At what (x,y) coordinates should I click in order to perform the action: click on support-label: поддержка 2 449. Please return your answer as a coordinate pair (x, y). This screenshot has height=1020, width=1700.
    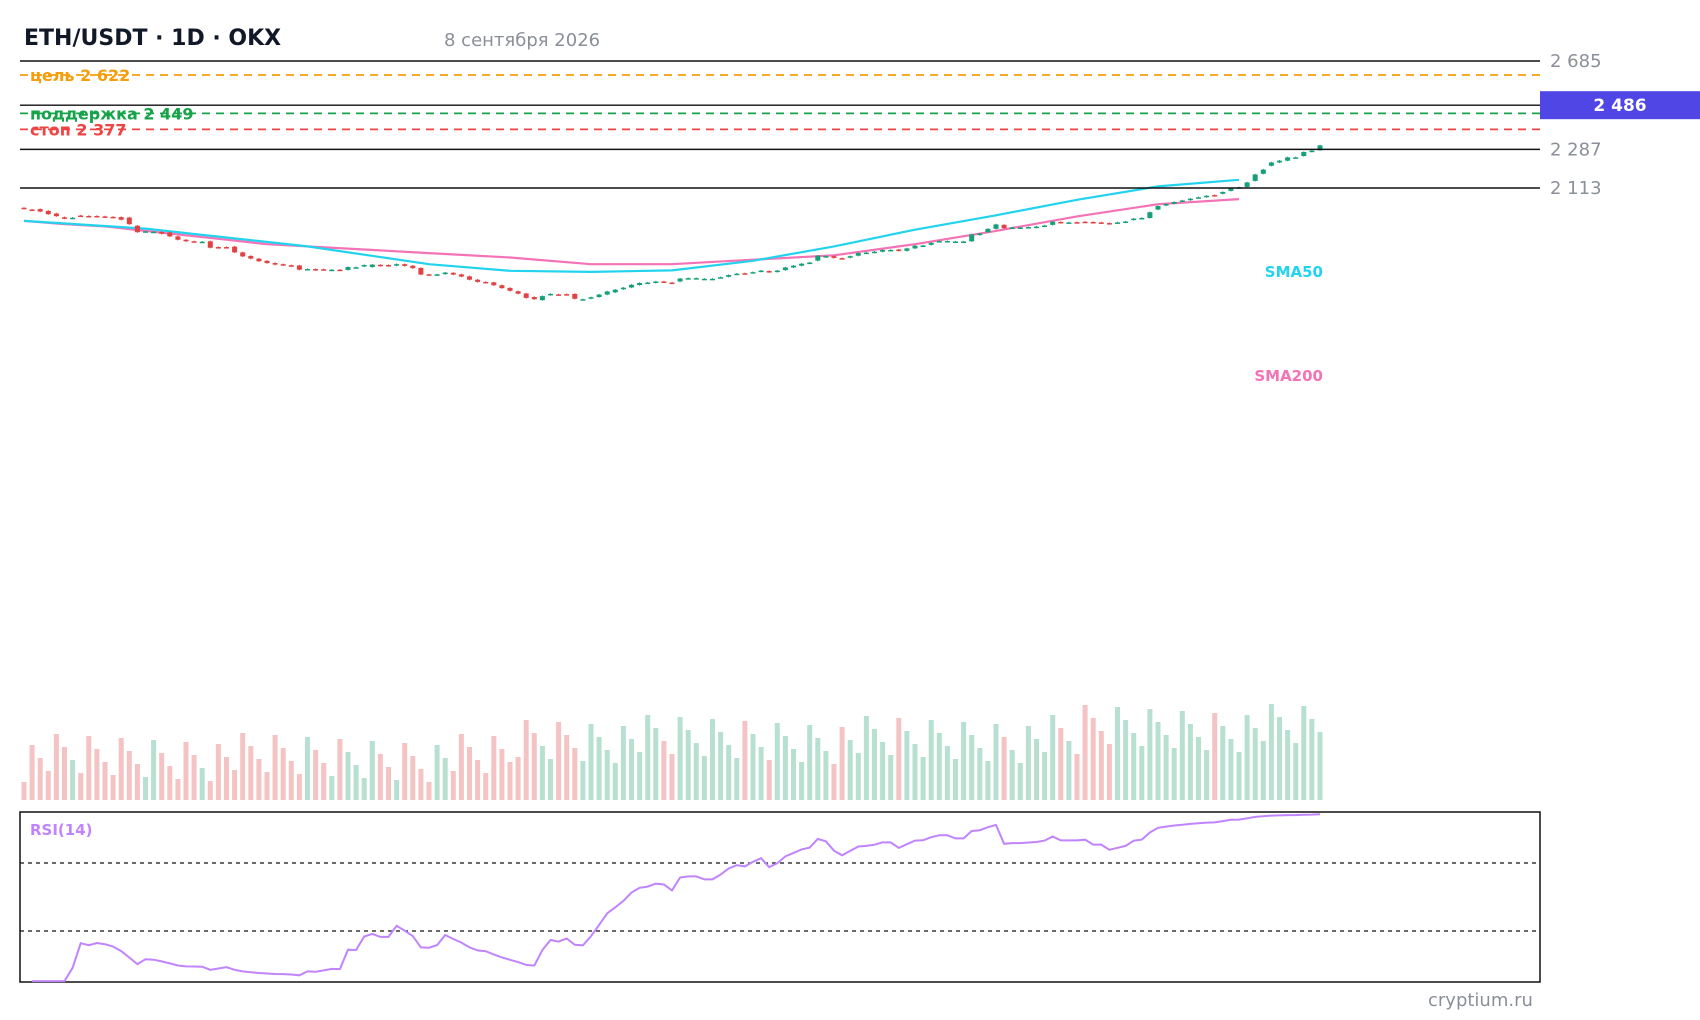
    Looking at the image, I should click on (111, 113).